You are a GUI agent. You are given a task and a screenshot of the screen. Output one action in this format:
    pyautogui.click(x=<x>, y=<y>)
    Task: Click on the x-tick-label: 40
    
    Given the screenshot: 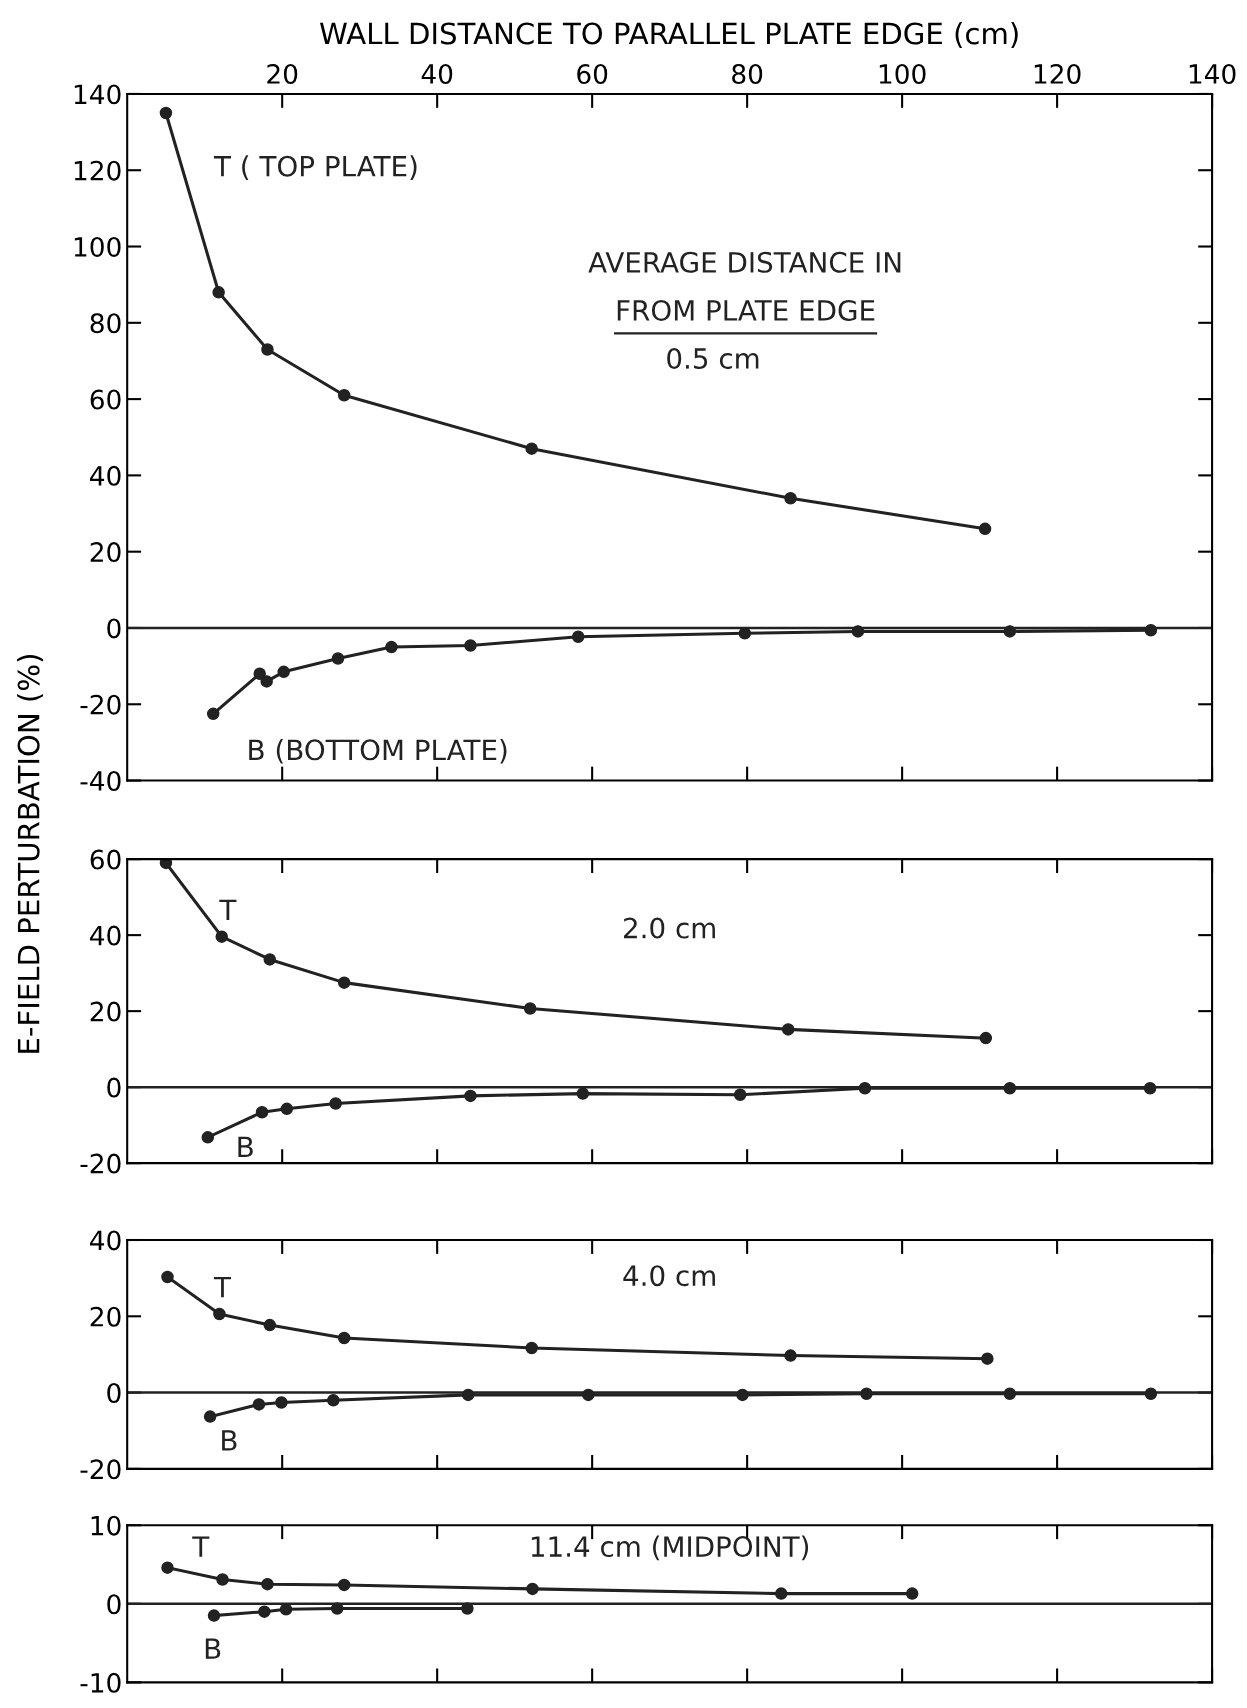 What is the action you would take?
    pyautogui.click(x=437, y=74)
    